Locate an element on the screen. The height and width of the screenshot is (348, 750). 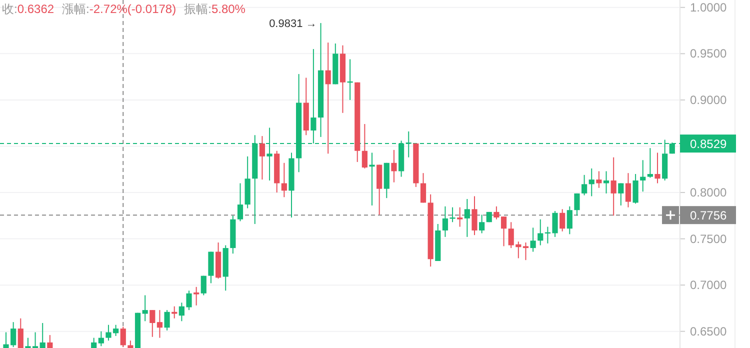
annotation: 漲幅:-2.72%(-0.0178) is located at coordinates (119, 9).